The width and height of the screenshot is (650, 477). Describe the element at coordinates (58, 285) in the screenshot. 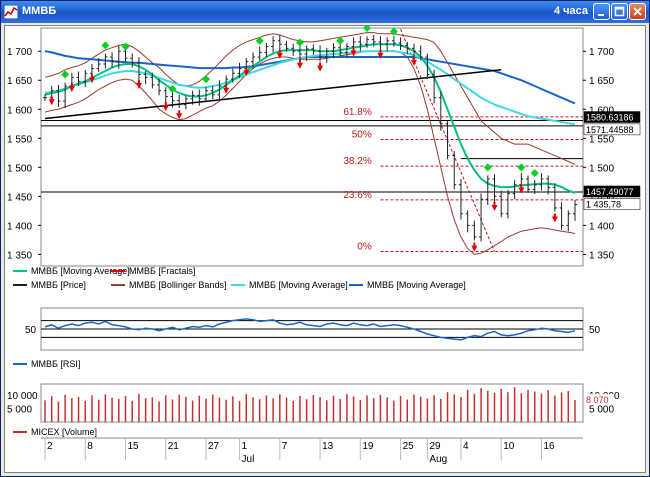

I see `legend-label: ММВБ [Price]` at that location.